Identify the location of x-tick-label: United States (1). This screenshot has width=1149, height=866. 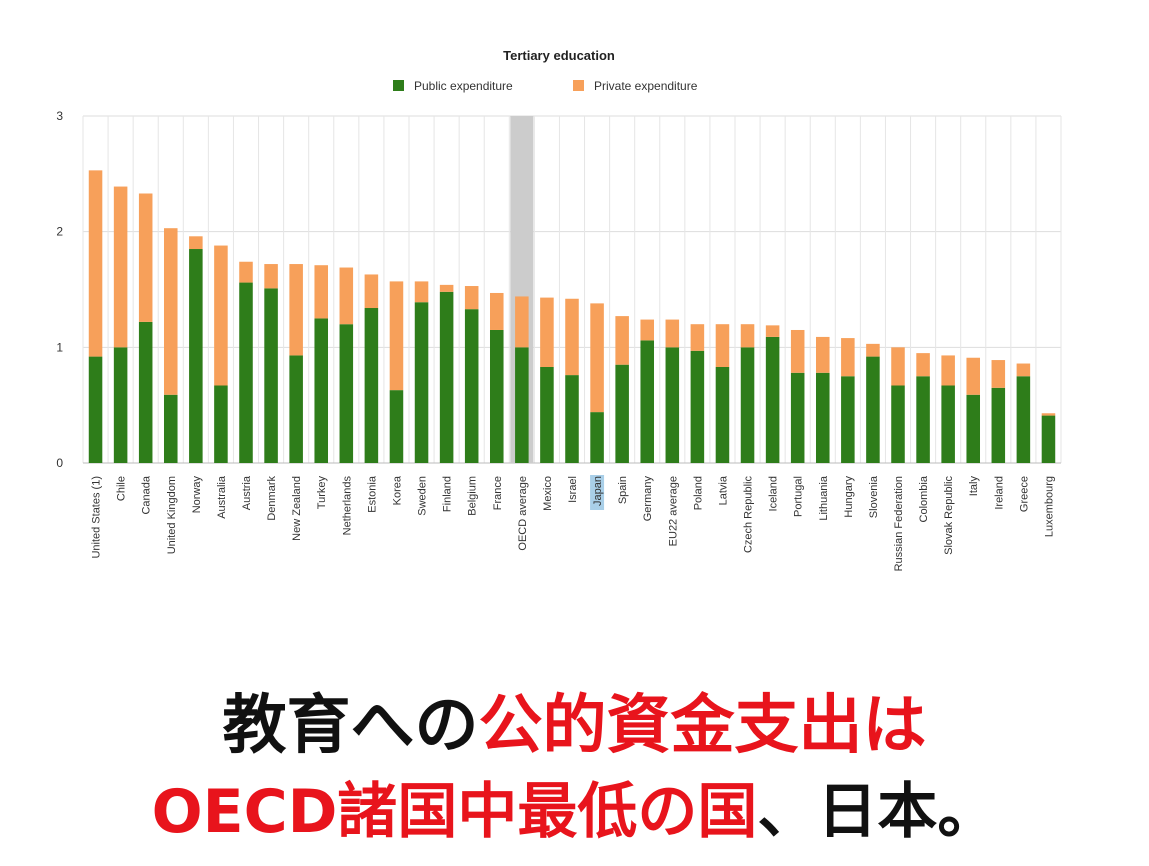
(97, 517).